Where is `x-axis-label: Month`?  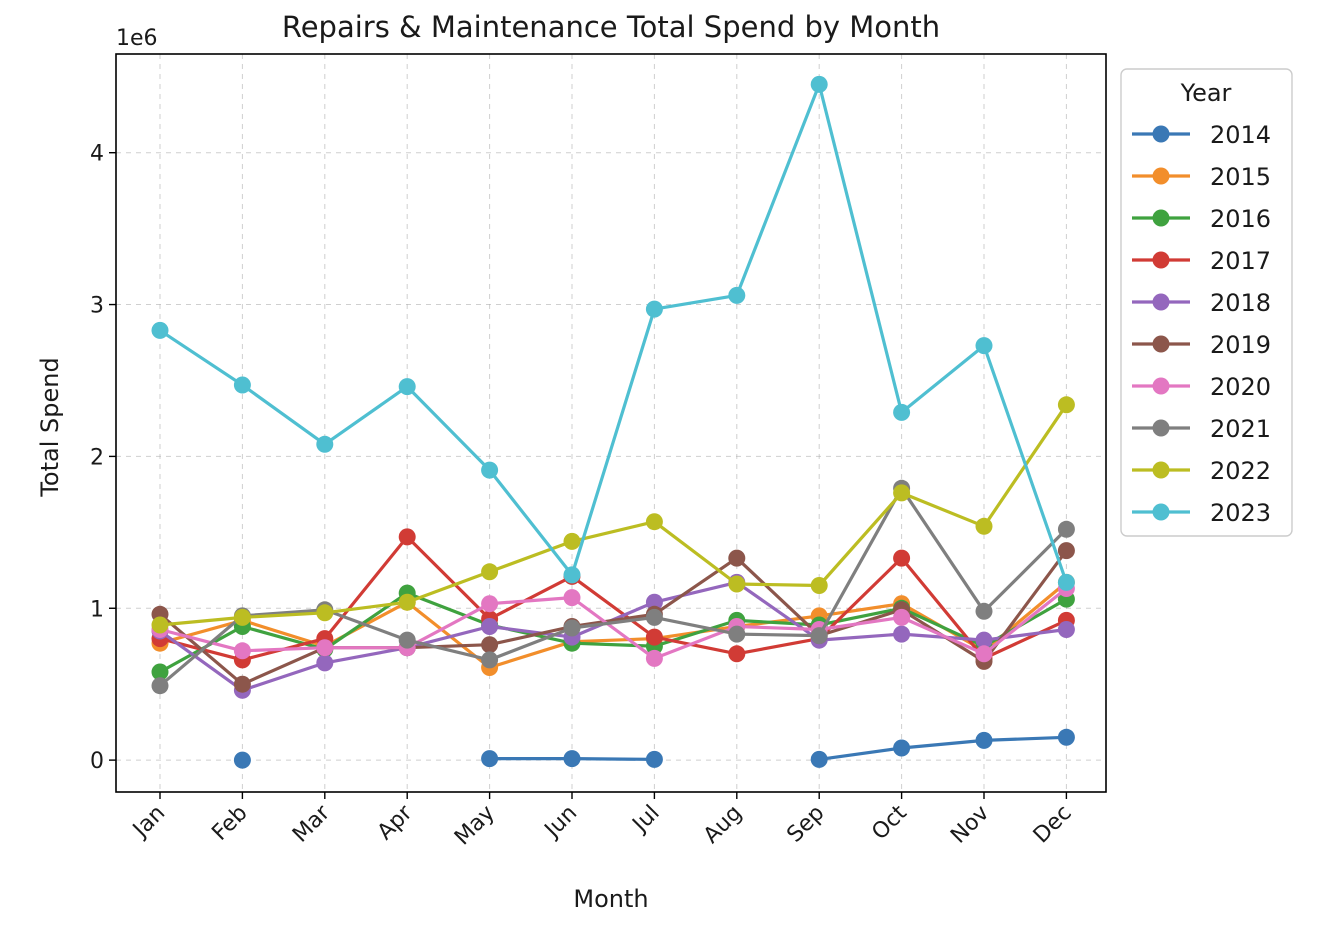
x-axis-label: Month is located at coordinates (610, 899).